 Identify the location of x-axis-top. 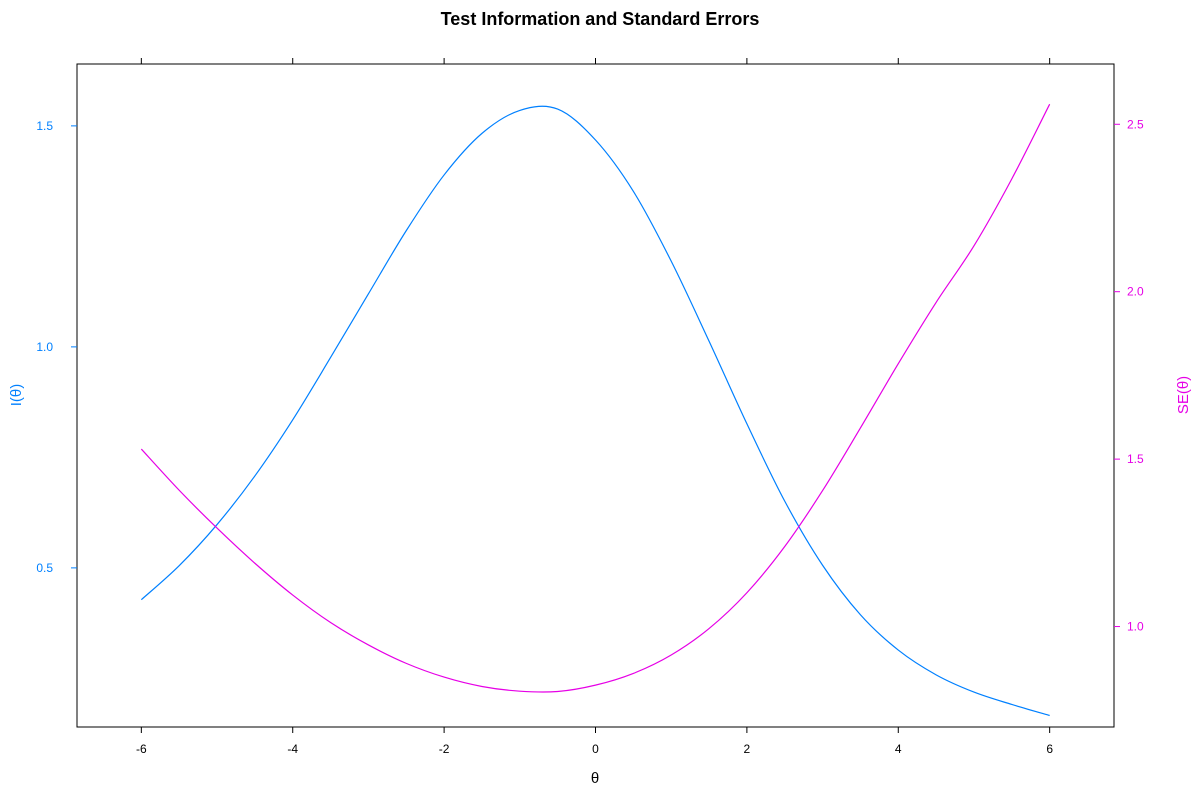
(595, 61).